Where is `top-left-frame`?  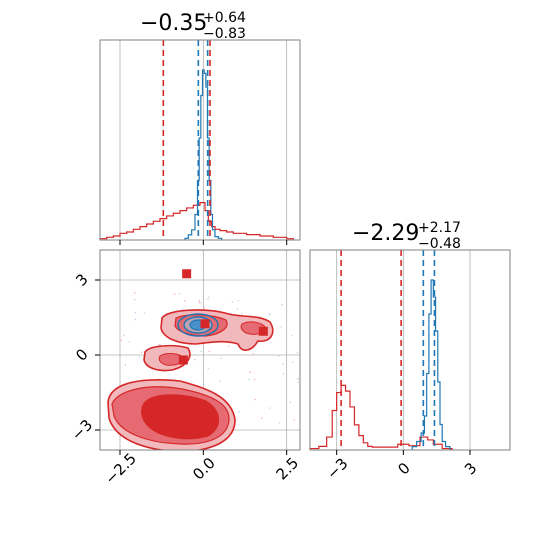
top-left-frame is located at coordinates (200, 140).